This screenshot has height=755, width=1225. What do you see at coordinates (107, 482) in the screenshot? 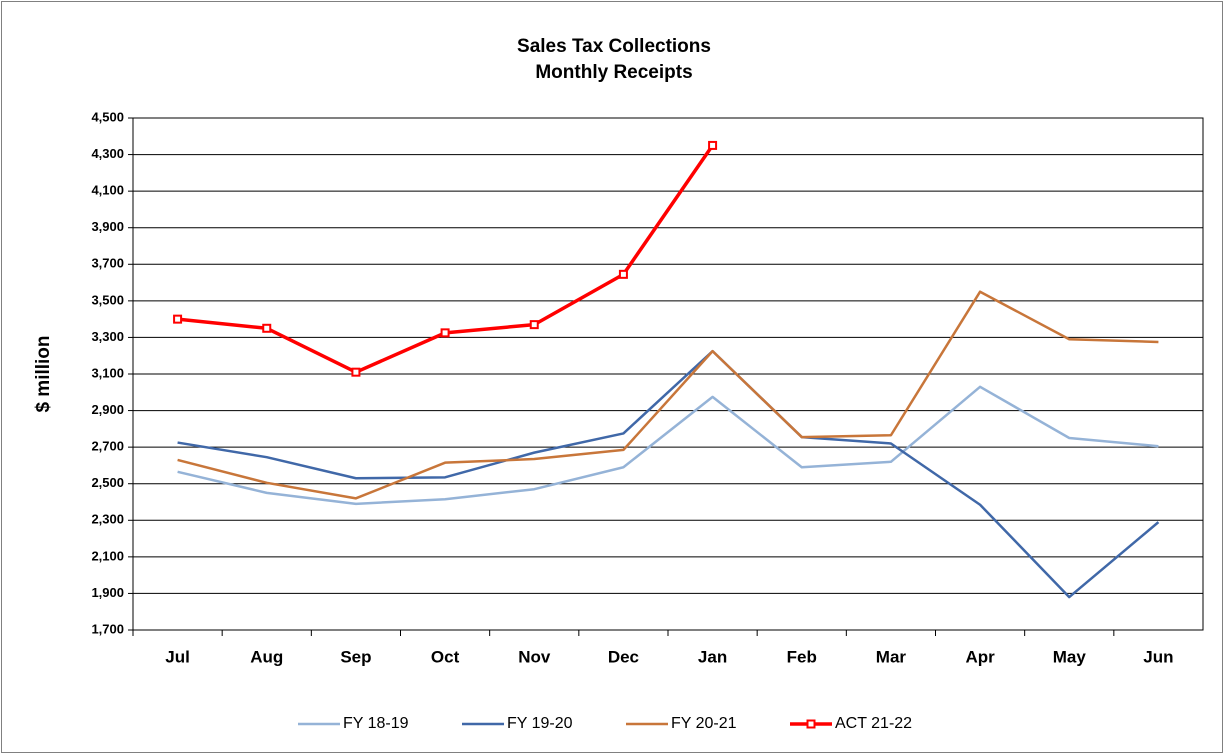
I see `y-tick-label: 2,500` at bounding box center [107, 482].